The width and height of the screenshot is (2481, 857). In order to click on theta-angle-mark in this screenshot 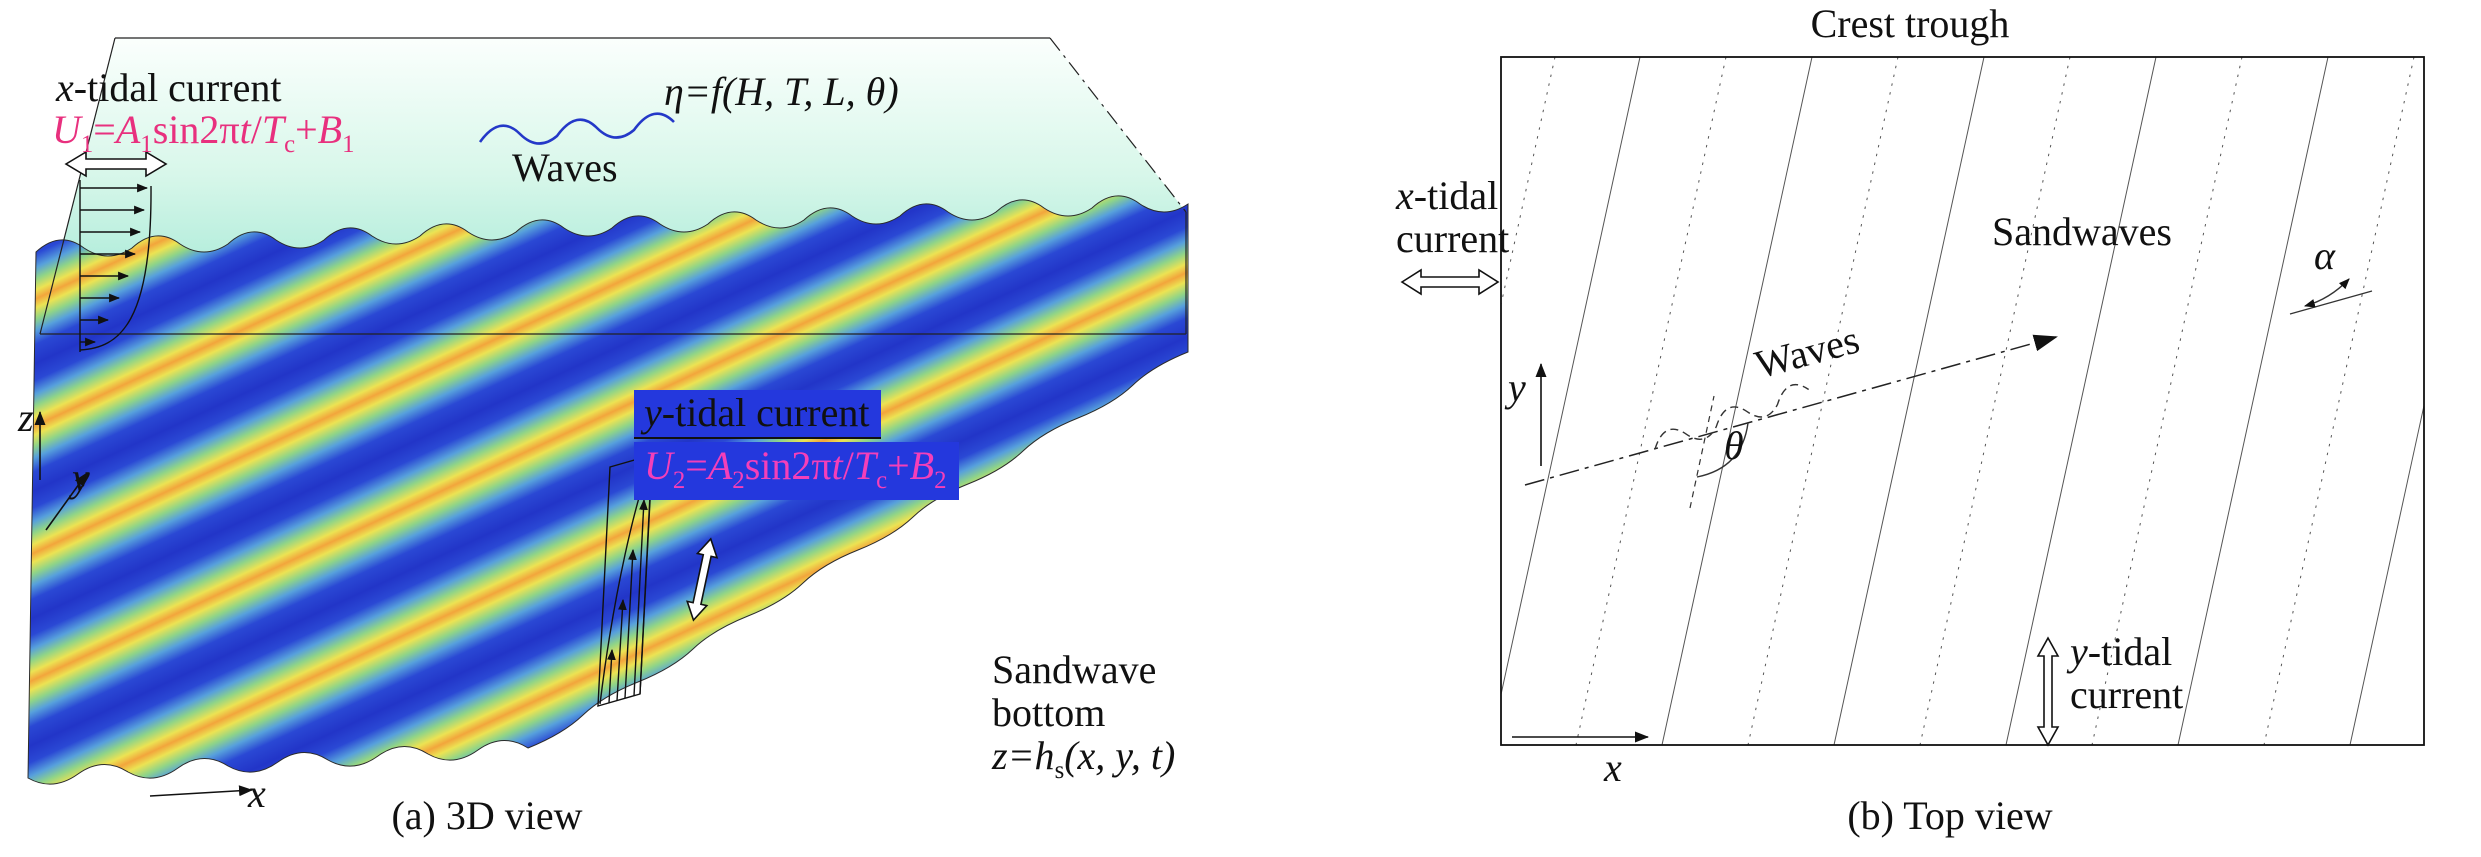, I will do `click(1719, 452)`.